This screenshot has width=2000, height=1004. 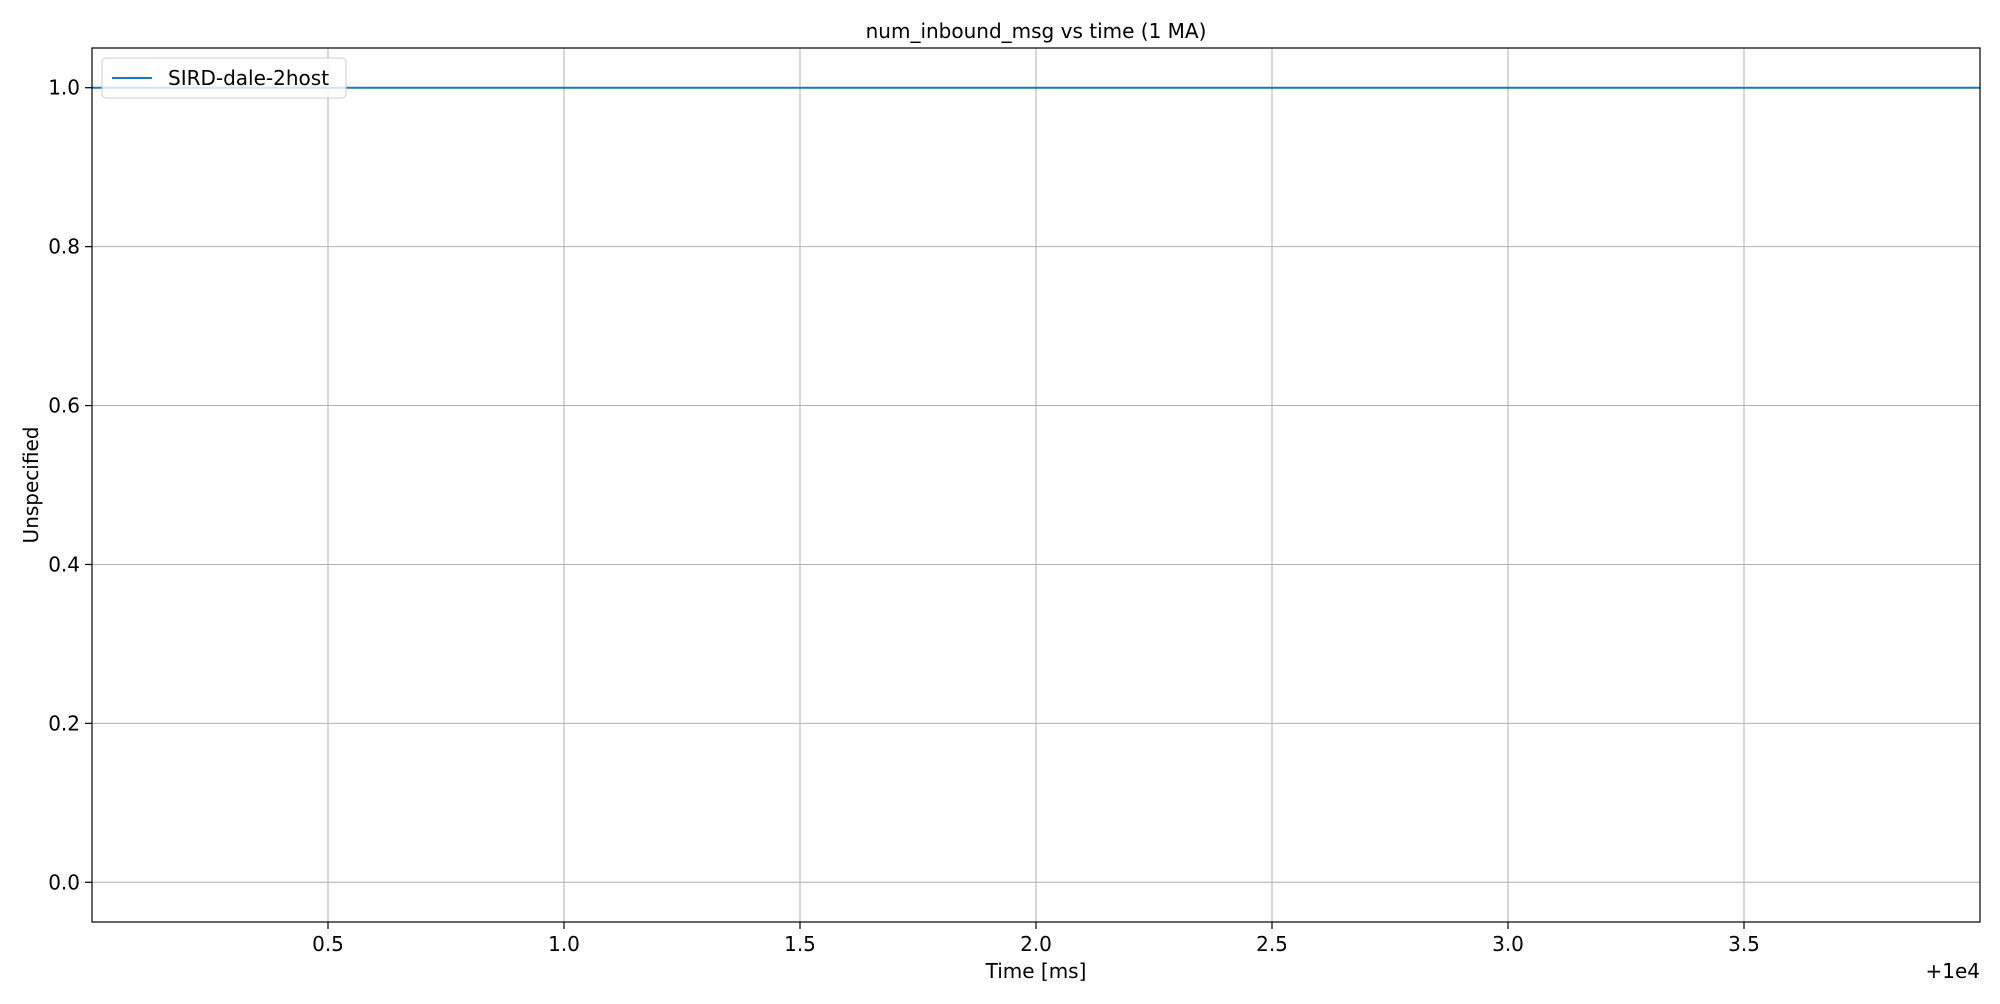 I want to click on legend-box, so click(x=224, y=78).